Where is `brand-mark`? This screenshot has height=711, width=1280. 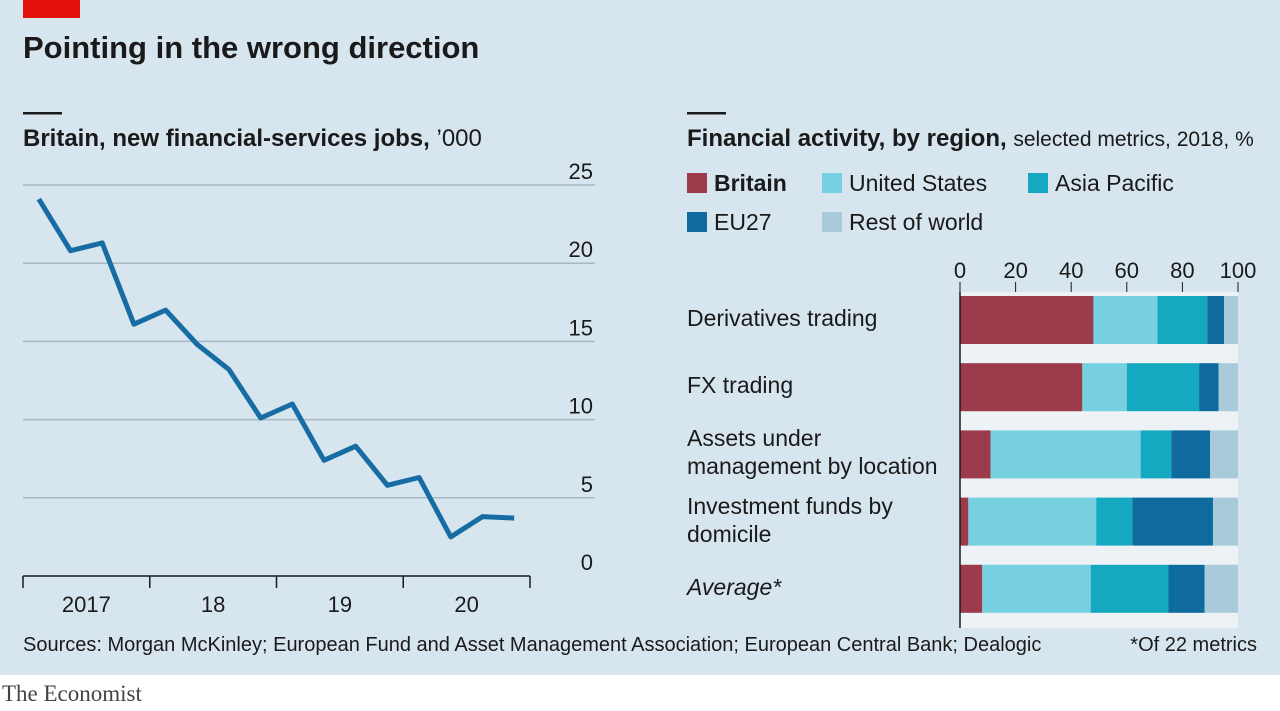
brand-mark is located at coordinates (51, 9).